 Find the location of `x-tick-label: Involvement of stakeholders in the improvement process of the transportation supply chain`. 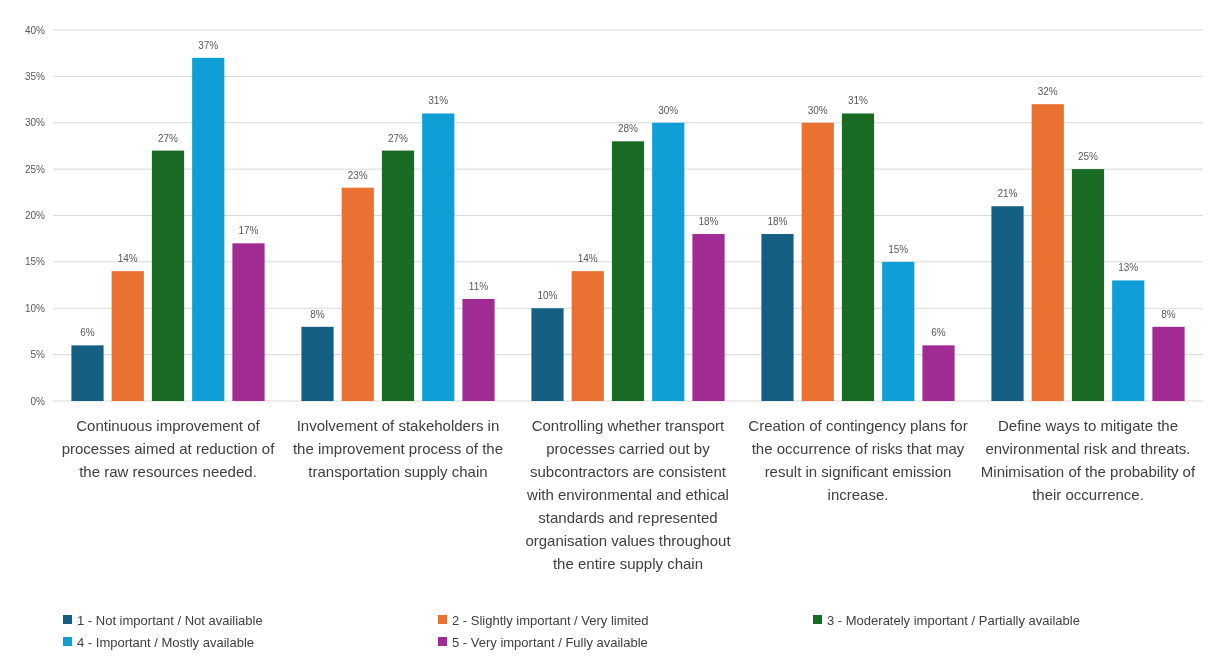

x-tick-label: Involvement of stakeholders in the improvement process of the transportation supply chain is located at coordinates (398, 448).